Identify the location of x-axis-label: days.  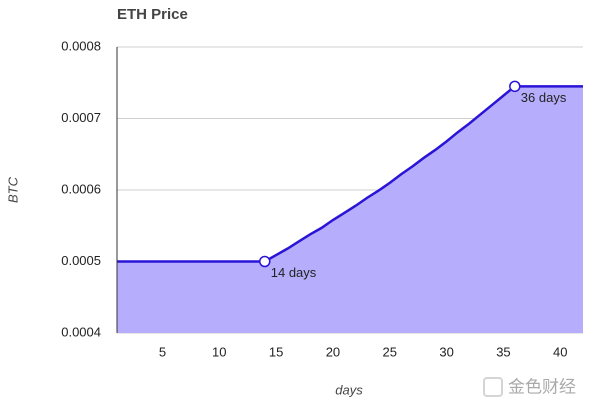
(349, 389).